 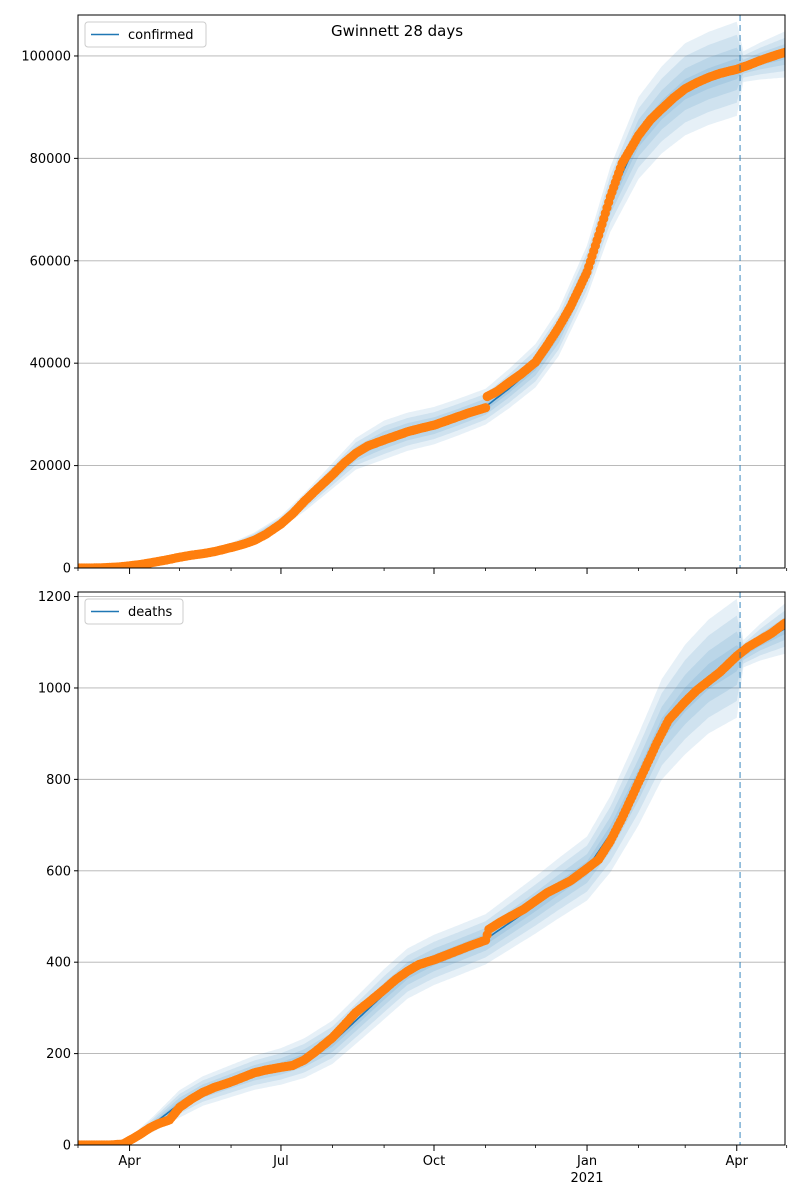 I want to click on y-tick-label: 60000, so click(x=50, y=261).